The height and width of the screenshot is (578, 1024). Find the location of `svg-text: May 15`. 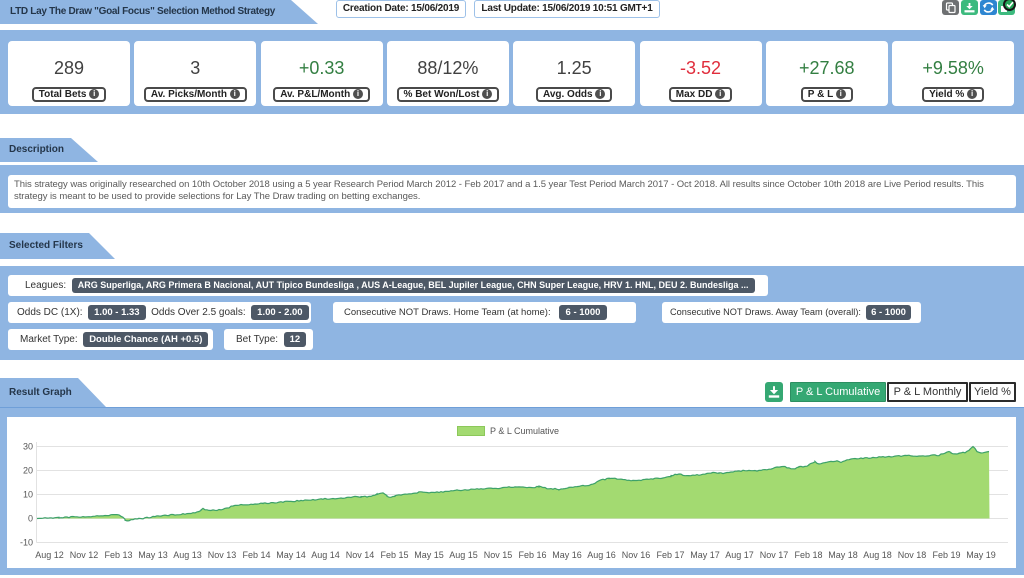

svg-text: May 15 is located at coordinates (429, 555).